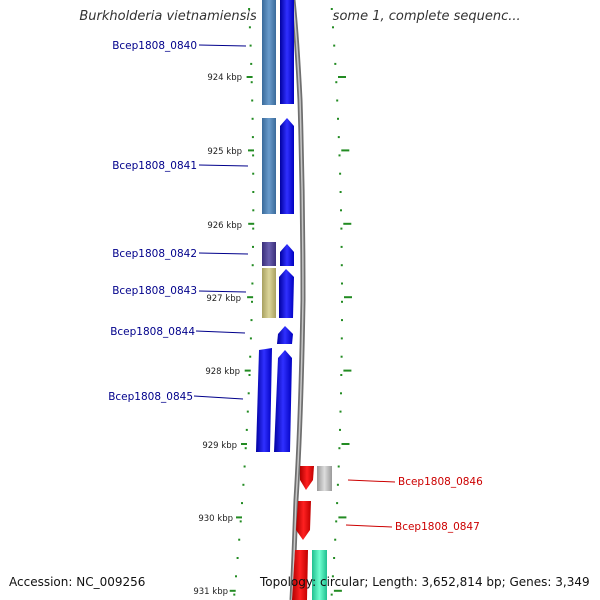  What do you see at coordinates (215, 519) in the screenshot?
I see `scale-label-930: 930 kbp` at bounding box center [215, 519].